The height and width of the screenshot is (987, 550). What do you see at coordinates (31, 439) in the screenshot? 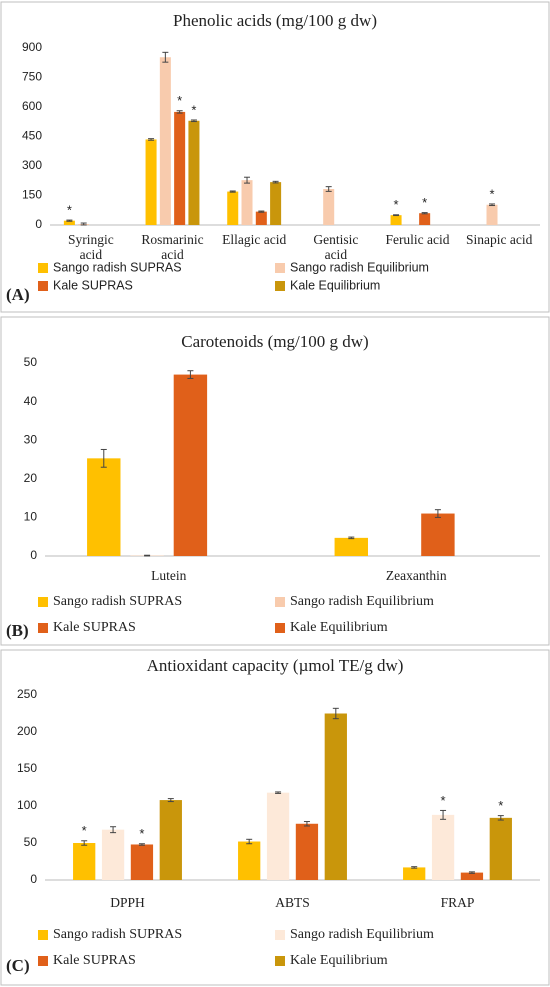
I see `y-tick-label: 30` at bounding box center [31, 439].